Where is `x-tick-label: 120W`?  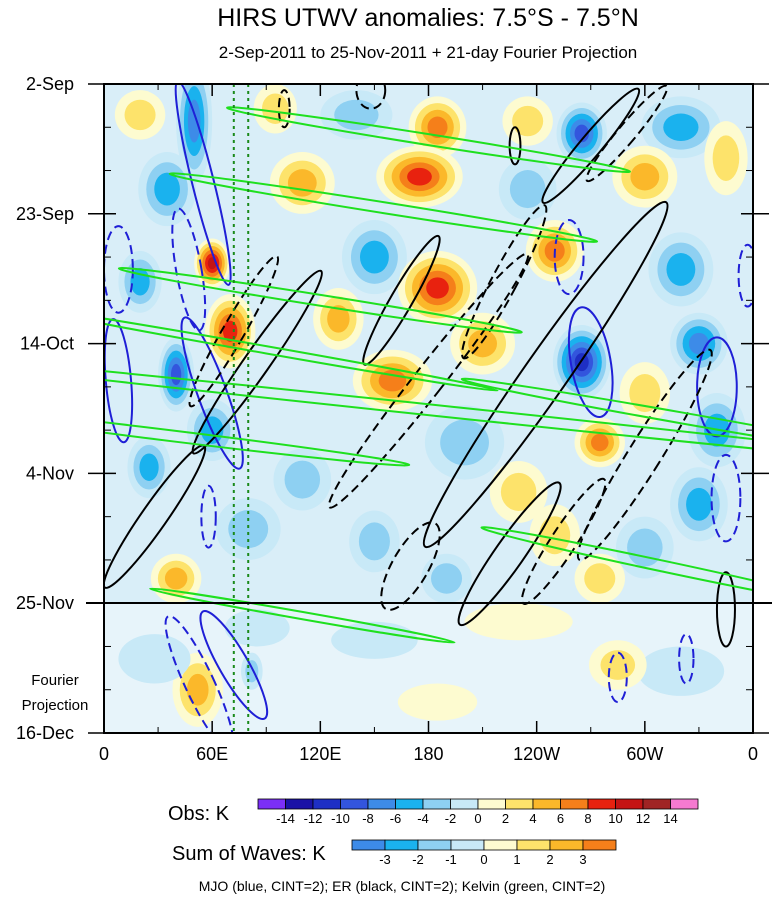 x-tick-label: 120W is located at coordinates (536, 754).